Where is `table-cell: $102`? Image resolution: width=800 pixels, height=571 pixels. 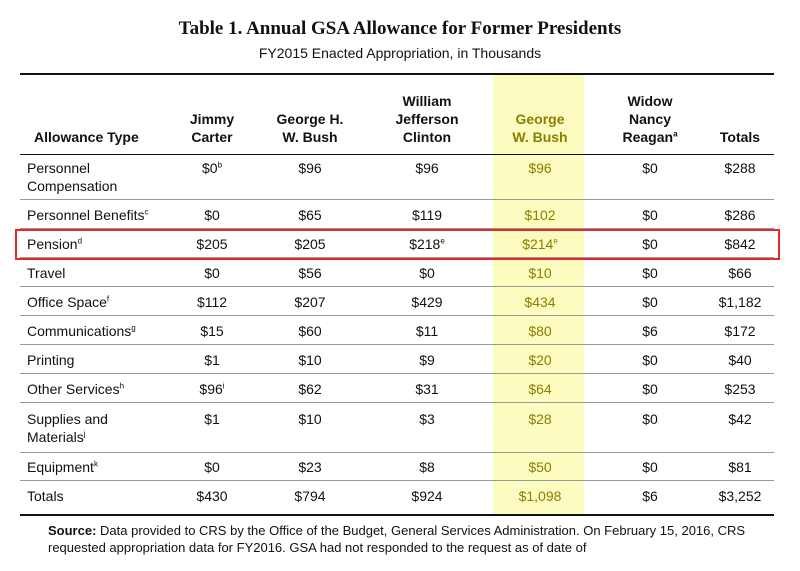 table-cell: $102 is located at coordinates (540, 215).